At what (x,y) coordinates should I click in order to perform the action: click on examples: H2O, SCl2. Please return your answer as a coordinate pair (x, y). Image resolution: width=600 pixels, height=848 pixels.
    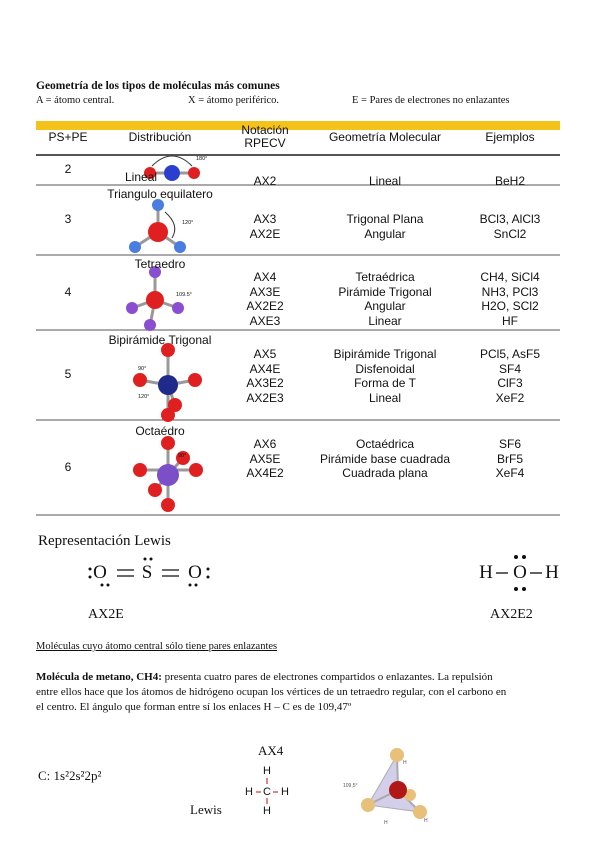
    Looking at the image, I should click on (510, 306).